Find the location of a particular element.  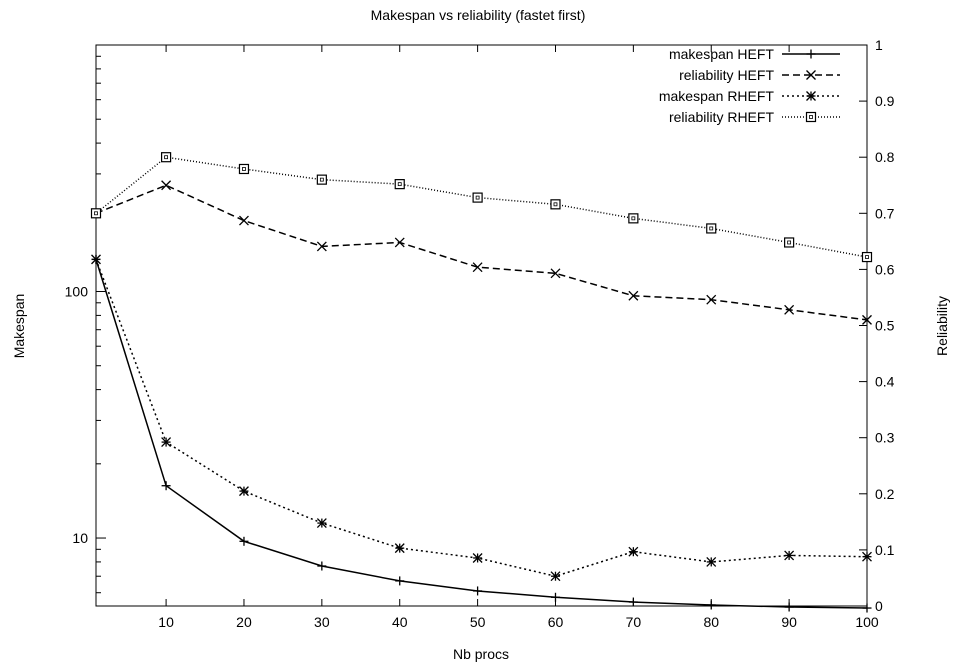

series-line is located at coordinates (481, 207).